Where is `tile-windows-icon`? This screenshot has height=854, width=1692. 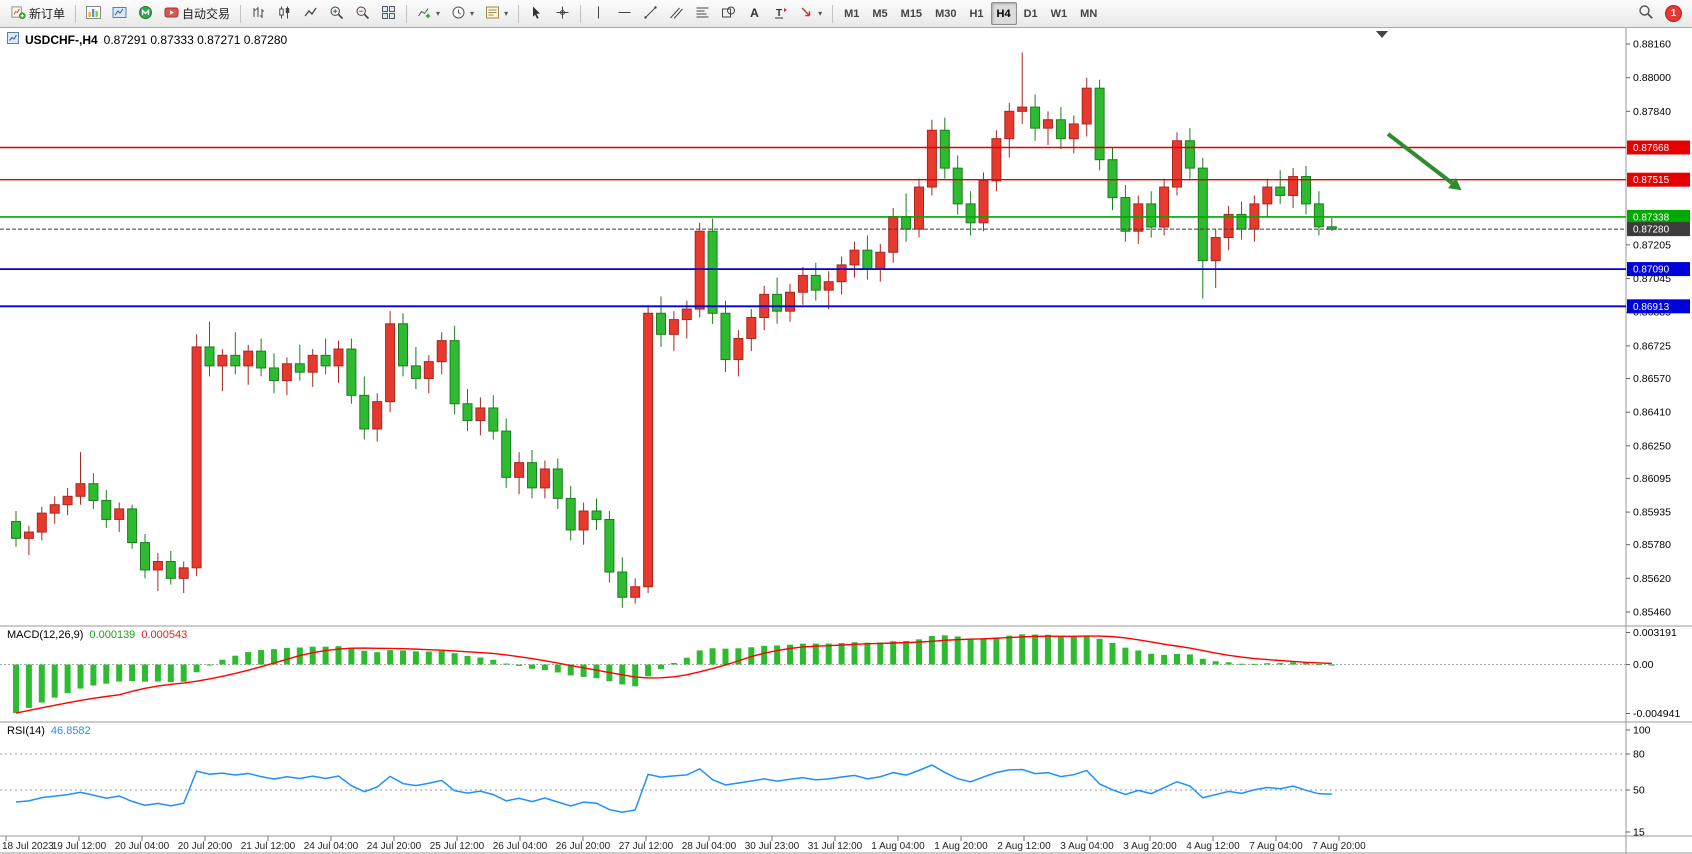
tile-windows-icon is located at coordinates (388, 14).